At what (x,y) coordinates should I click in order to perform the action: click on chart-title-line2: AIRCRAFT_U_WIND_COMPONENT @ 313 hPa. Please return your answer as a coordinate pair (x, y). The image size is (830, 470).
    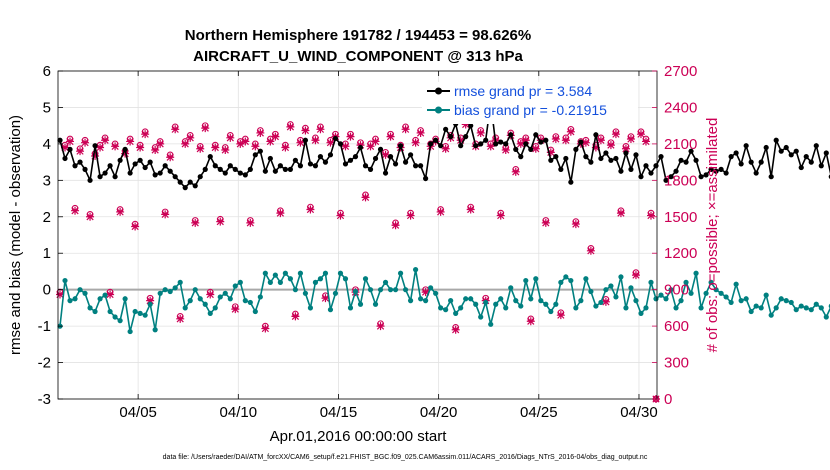
    Looking at the image, I should click on (358, 56).